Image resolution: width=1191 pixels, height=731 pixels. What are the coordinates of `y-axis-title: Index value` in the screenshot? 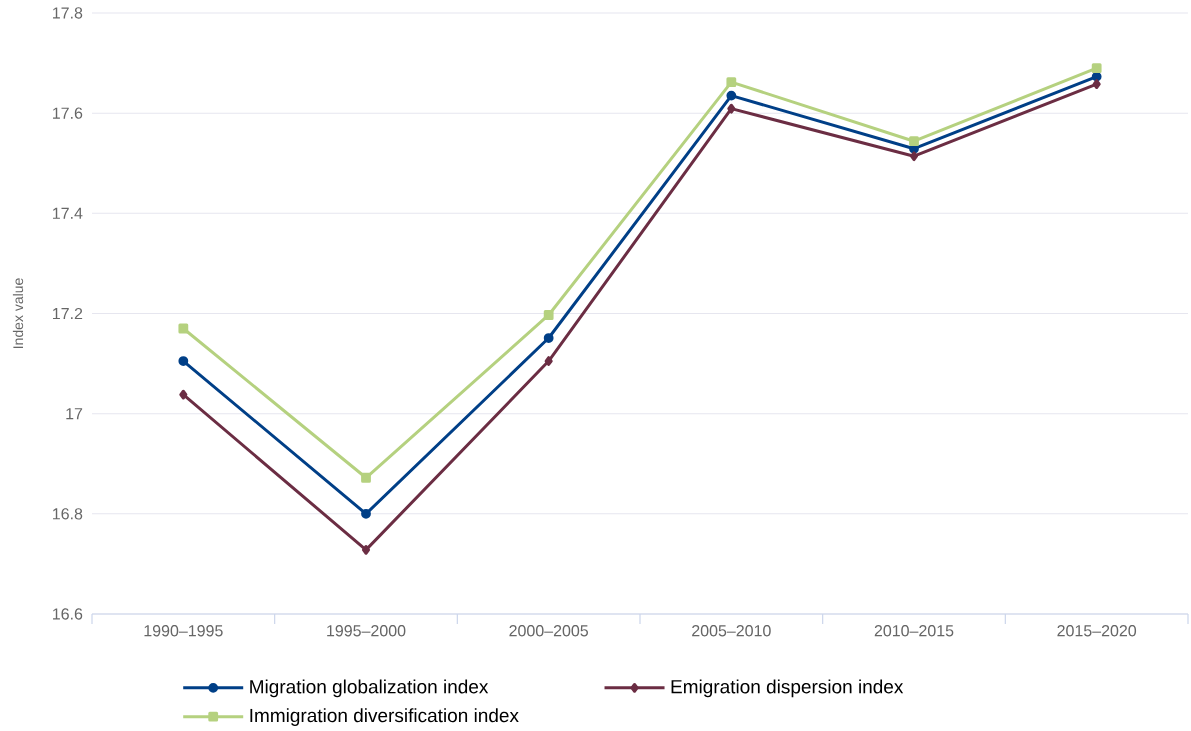 It's located at (18, 313).